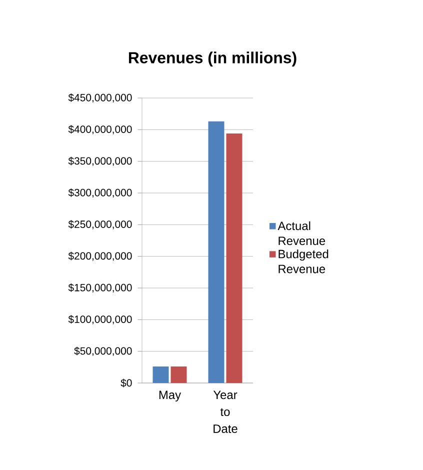 The height and width of the screenshot is (470, 423). Describe the element at coordinates (103, 351) in the screenshot. I see `y-tick-label: $50,000,000` at that location.